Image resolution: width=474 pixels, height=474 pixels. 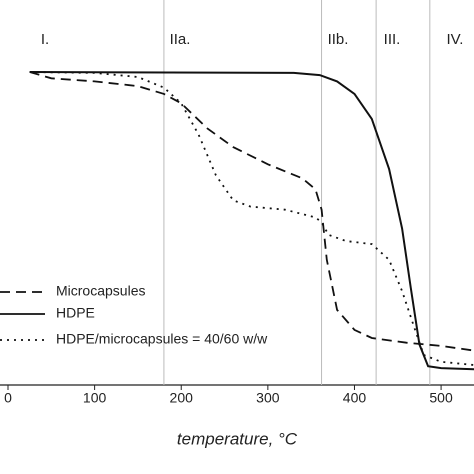 I want to click on x-tick-label: 200, so click(x=182, y=398).